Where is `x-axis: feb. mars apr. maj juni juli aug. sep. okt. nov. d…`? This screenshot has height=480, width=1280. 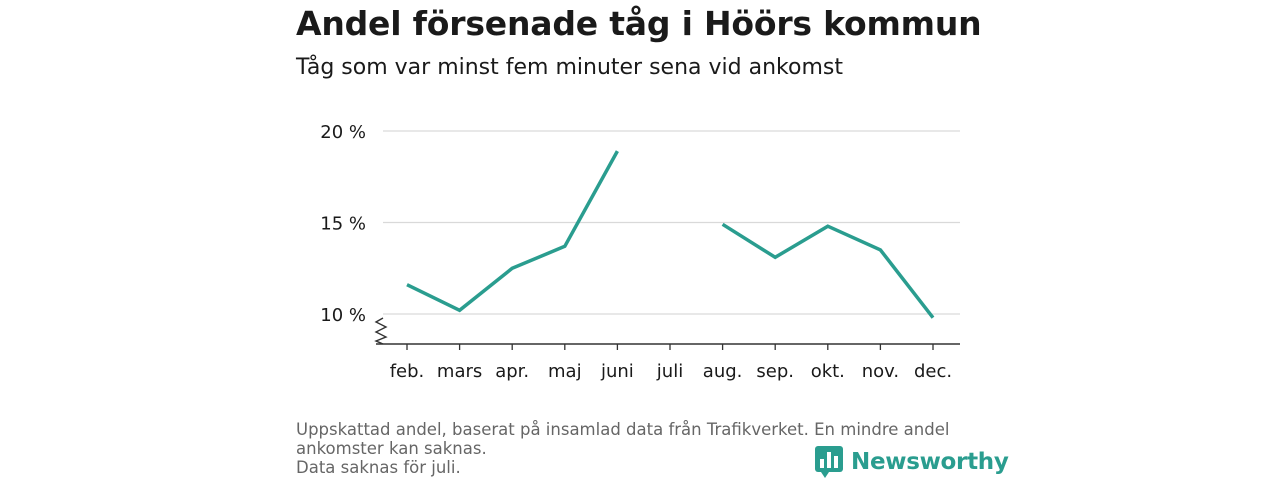 x-axis: feb. mars apr. maj juni juli aug. sep. okt. nov. d… is located at coordinates (667, 349).